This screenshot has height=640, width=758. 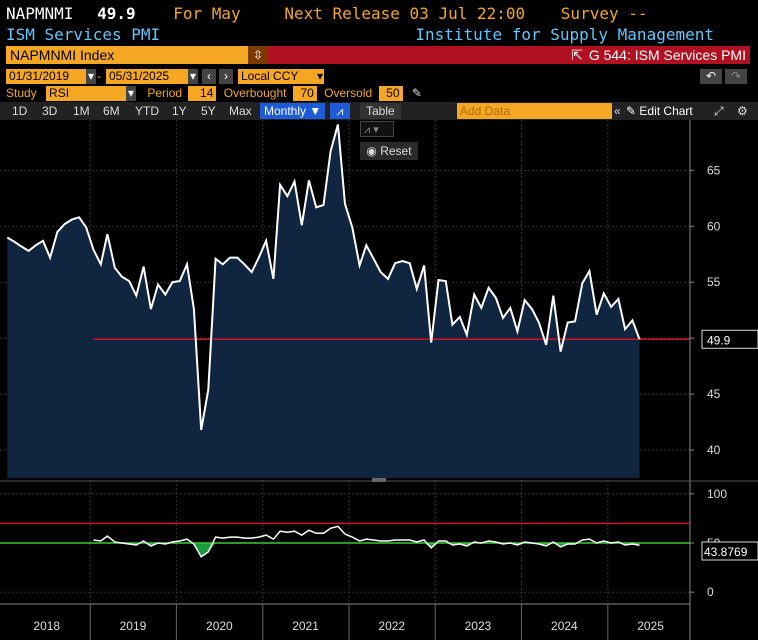 What do you see at coordinates (416, 93) in the screenshot?
I see `pencil-icon: ✎` at bounding box center [416, 93].